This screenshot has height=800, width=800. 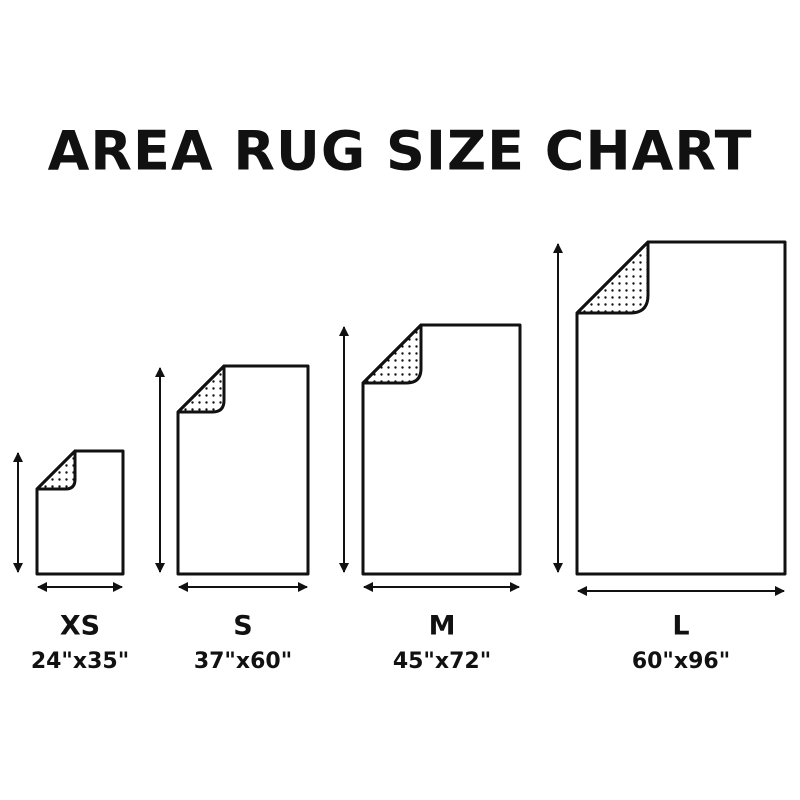 I want to click on size-name: L, so click(x=680, y=626).